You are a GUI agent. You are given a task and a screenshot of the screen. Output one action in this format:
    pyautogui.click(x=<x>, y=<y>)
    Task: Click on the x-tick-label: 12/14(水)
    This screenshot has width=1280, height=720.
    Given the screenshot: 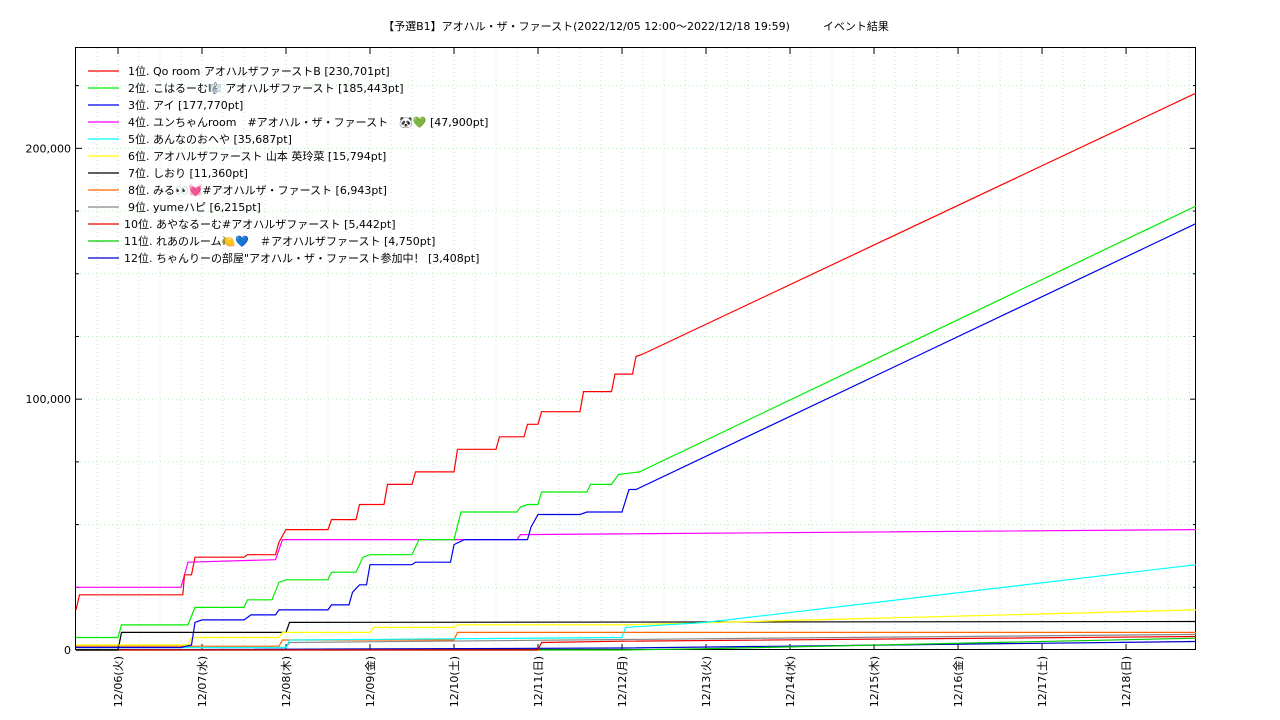 What is the action you would take?
    pyautogui.click(x=790, y=681)
    